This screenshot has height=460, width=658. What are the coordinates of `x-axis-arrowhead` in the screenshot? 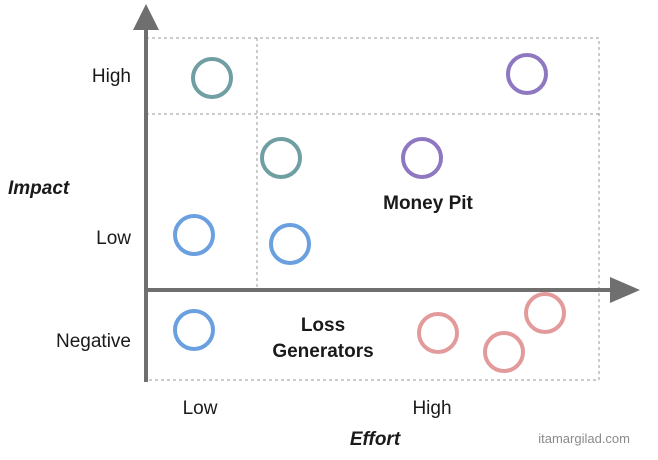 It's located at (625, 290).